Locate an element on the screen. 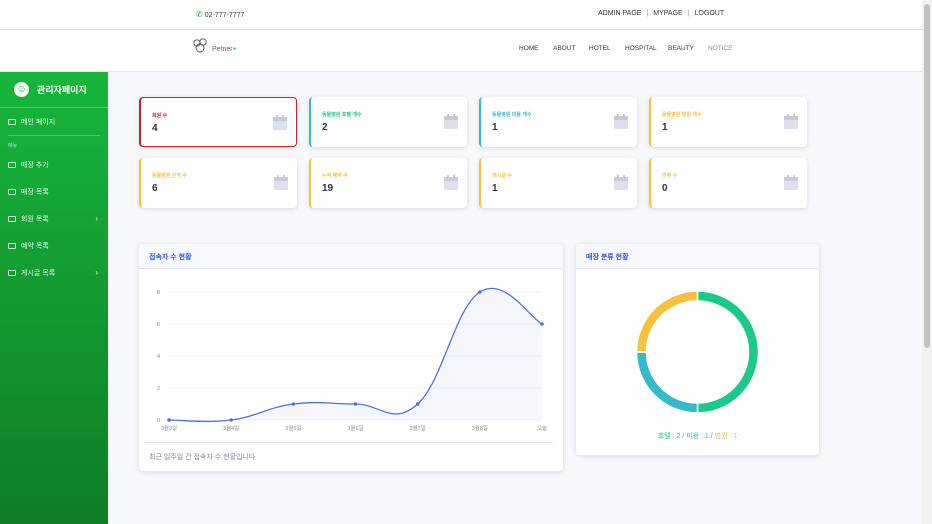 The width and height of the screenshot is (932, 524). page-scrollbar is located at coordinates (927, 262).